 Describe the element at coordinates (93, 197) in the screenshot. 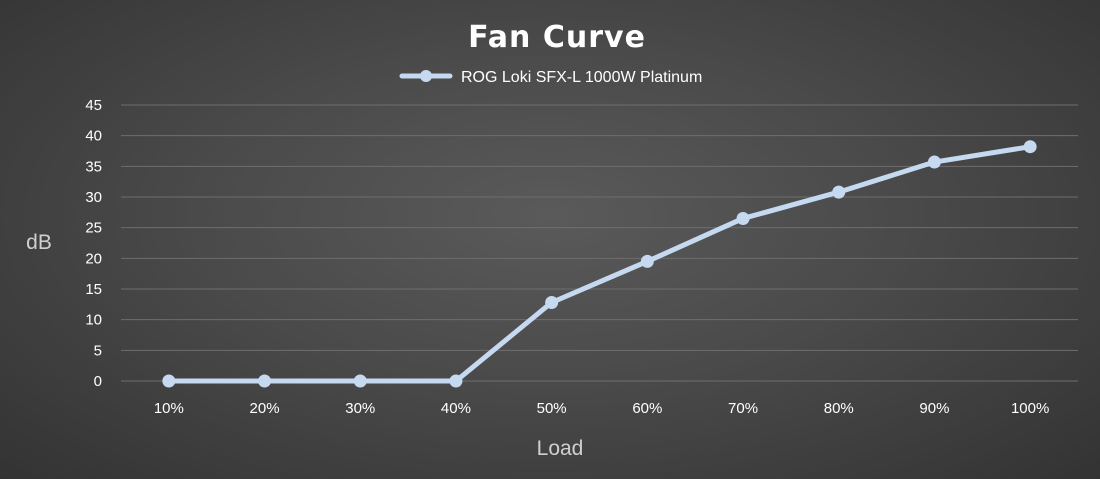

I see `y-tick-label: 30` at that location.